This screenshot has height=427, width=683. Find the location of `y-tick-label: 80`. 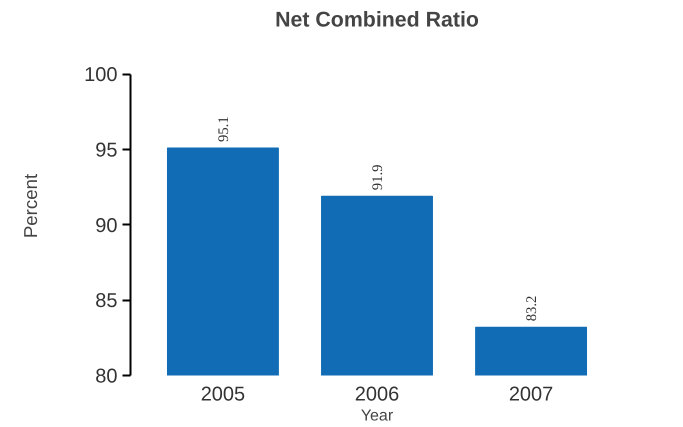

y-tick-label: 80 is located at coordinates (106, 377).